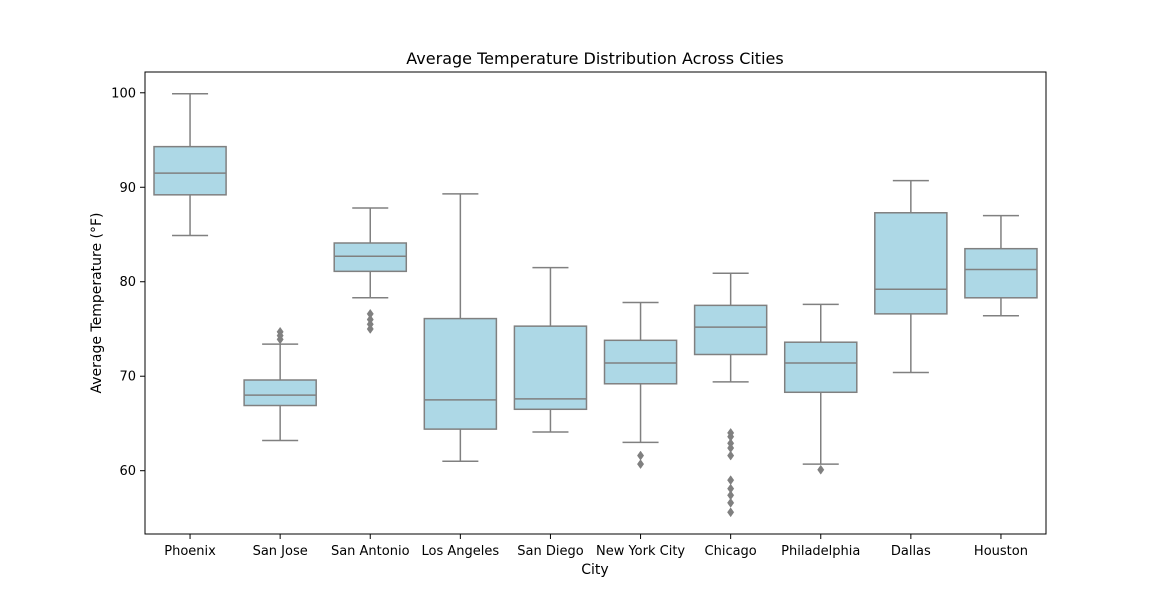 The width and height of the screenshot is (1162, 600). Describe the element at coordinates (820, 551) in the screenshot. I see `x-tick-label: Philadelphia` at that location.